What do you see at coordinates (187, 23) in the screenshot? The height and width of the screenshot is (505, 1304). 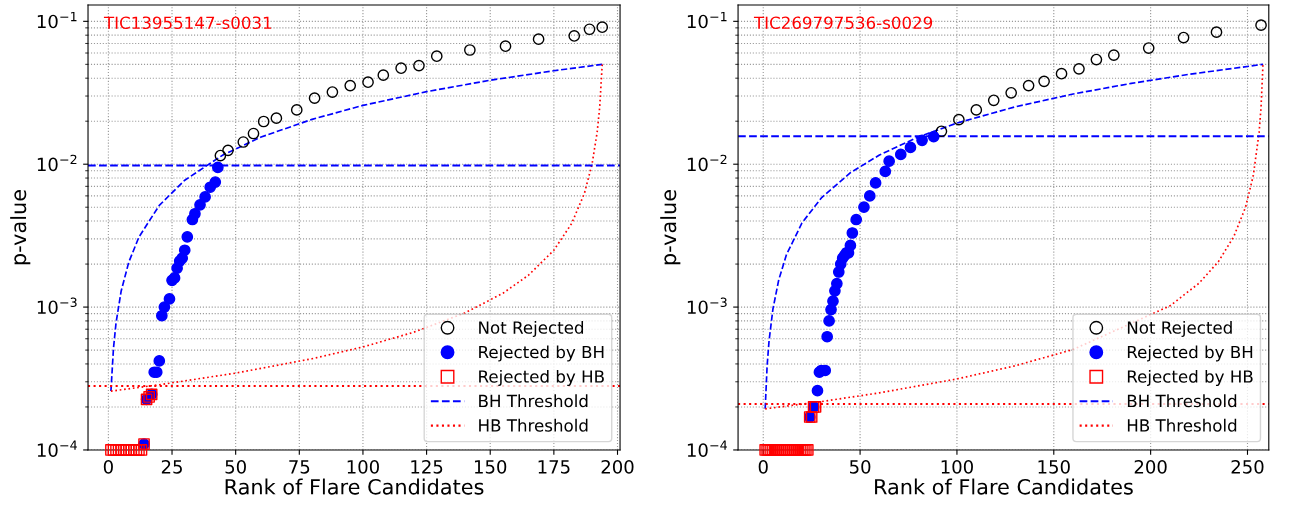 I see `text: TIC13955147-s0031` at bounding box center [187, 23].